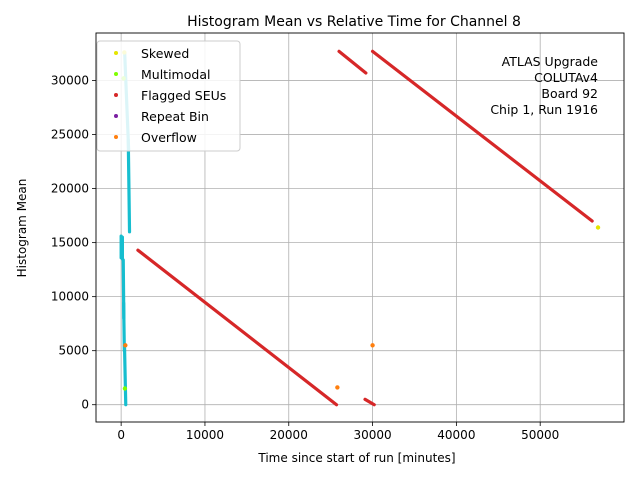 The image size is (640, 480). What do you see at coordinates (70, 81) in the screenshot?
I see `y-tick-label: 30000` at bounding box center [70, 81].